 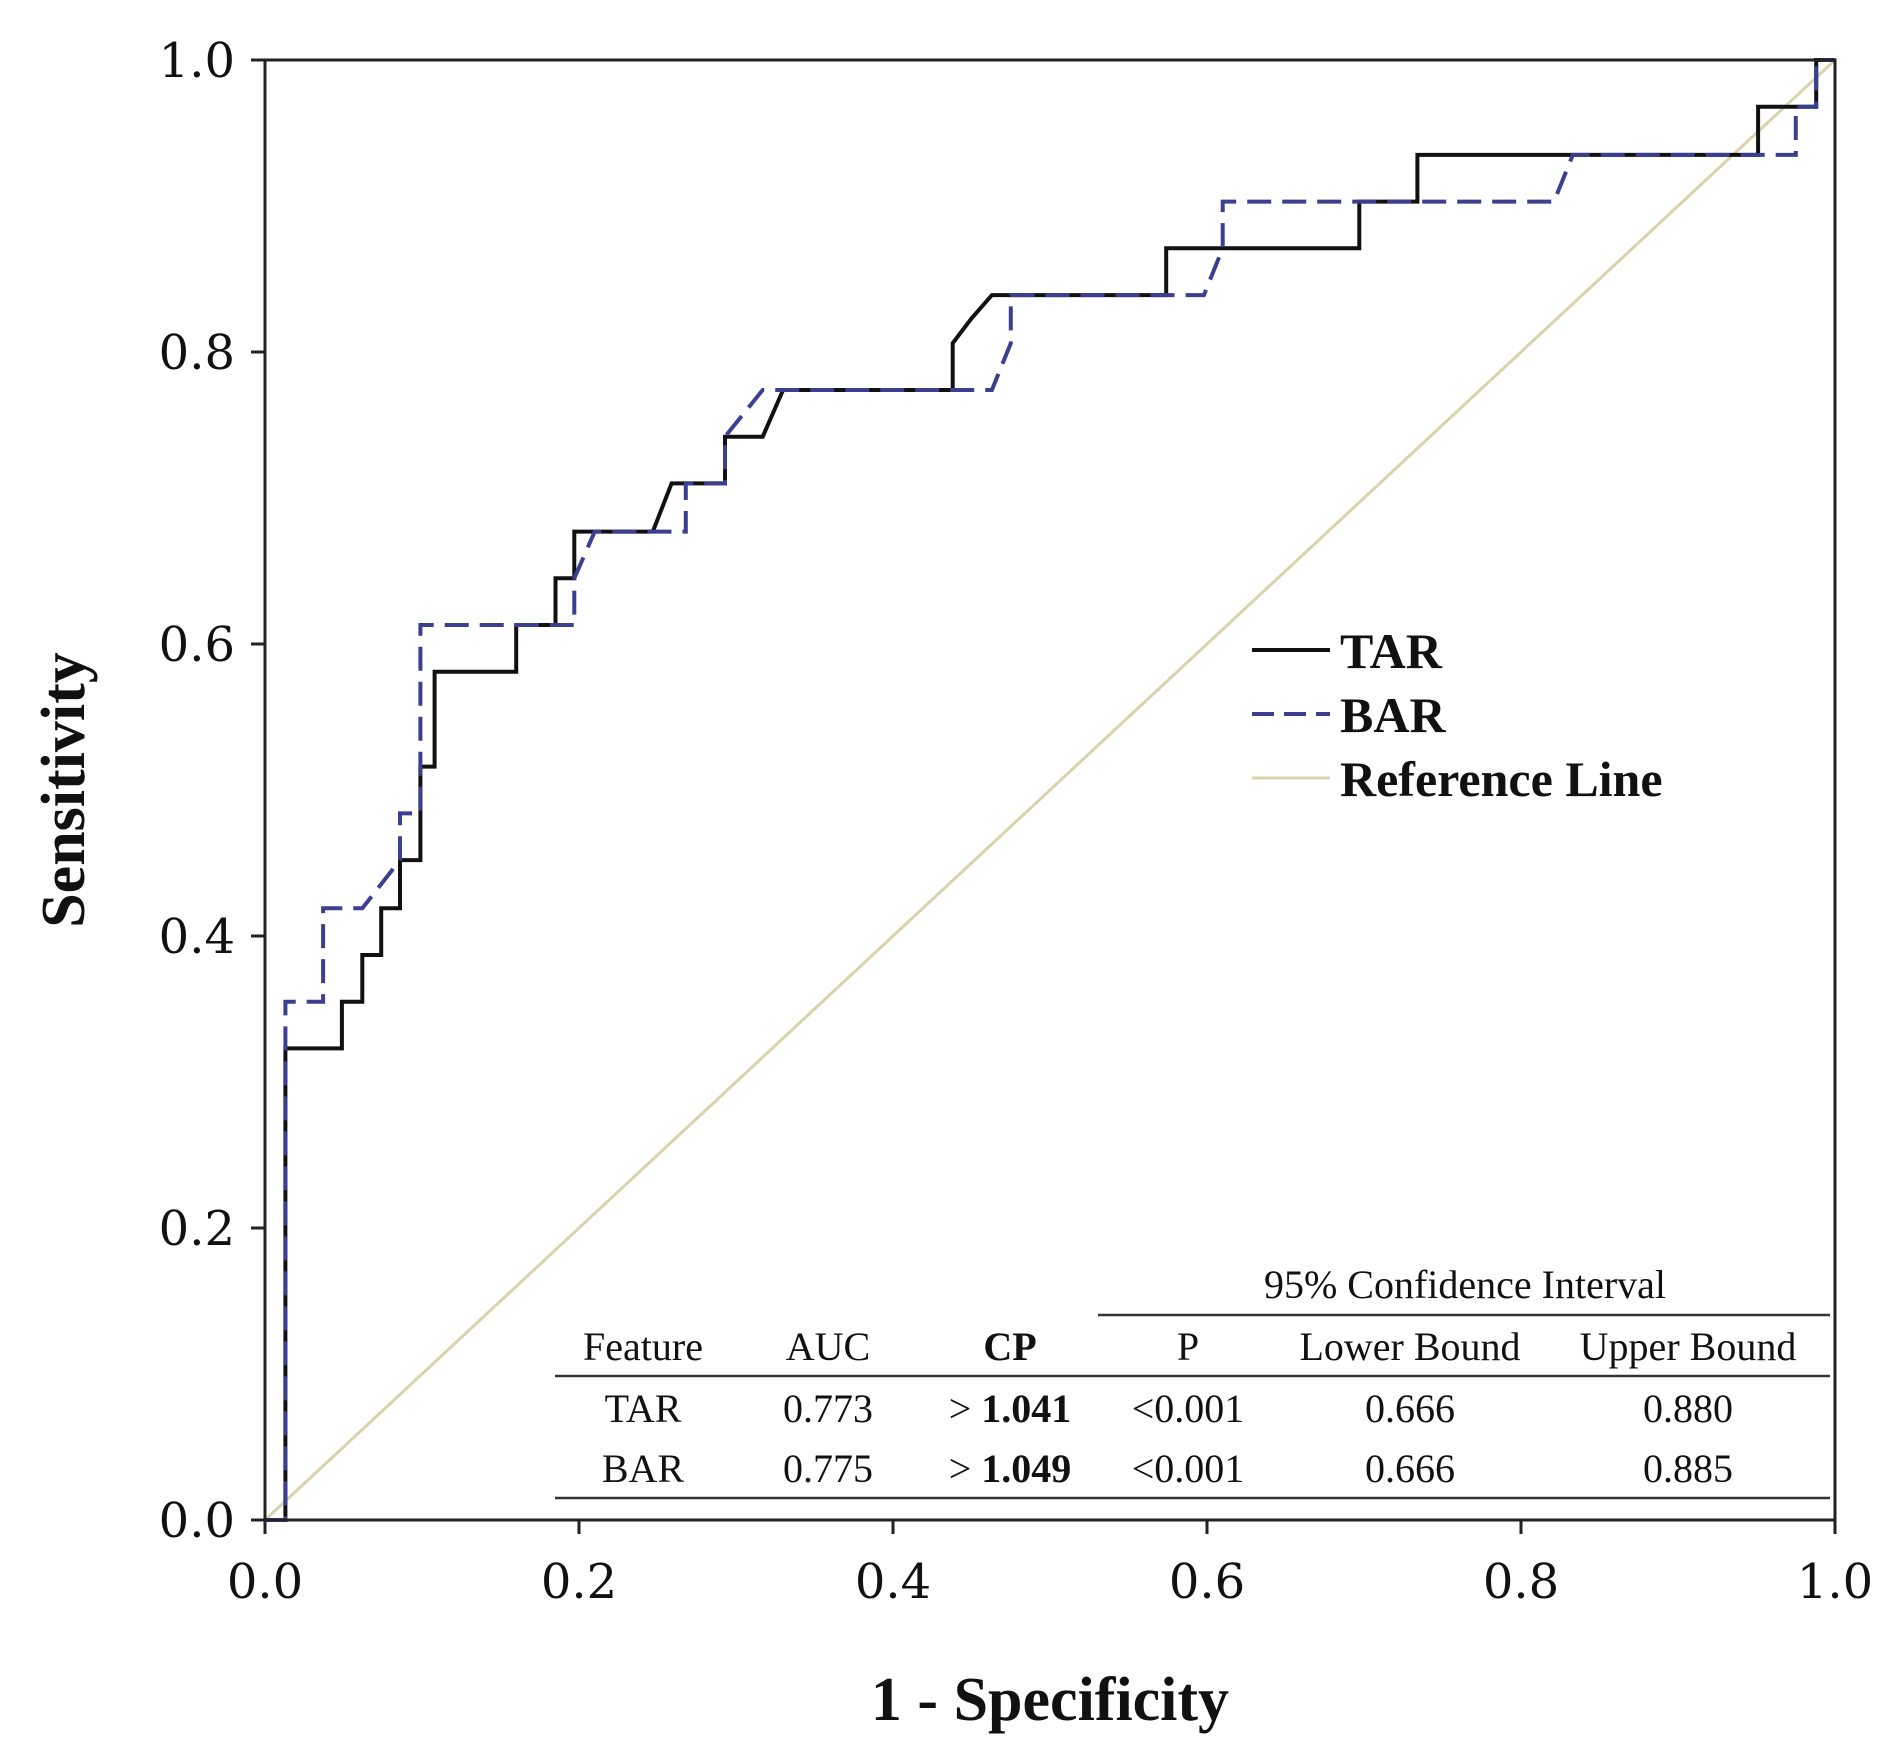 What do you see at coordinates (643, 1468) in the screenshot?
I see `table-cell-feature: BAR` at bounding box center [643, 1468].